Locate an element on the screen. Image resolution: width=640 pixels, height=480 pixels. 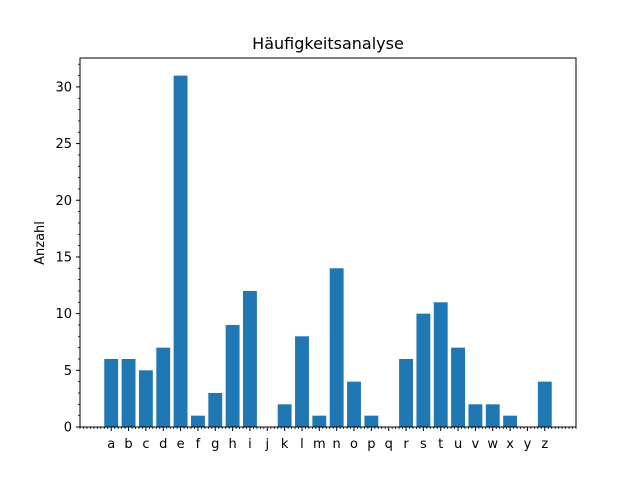
bar-i is located at coordinates (250, 358).